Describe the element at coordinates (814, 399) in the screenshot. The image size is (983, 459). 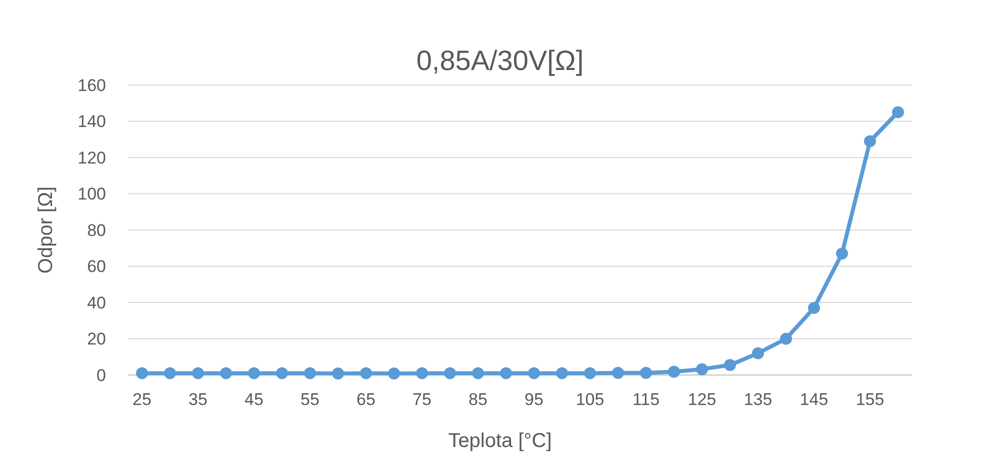
I see `x-tick-label: 145` at that location.